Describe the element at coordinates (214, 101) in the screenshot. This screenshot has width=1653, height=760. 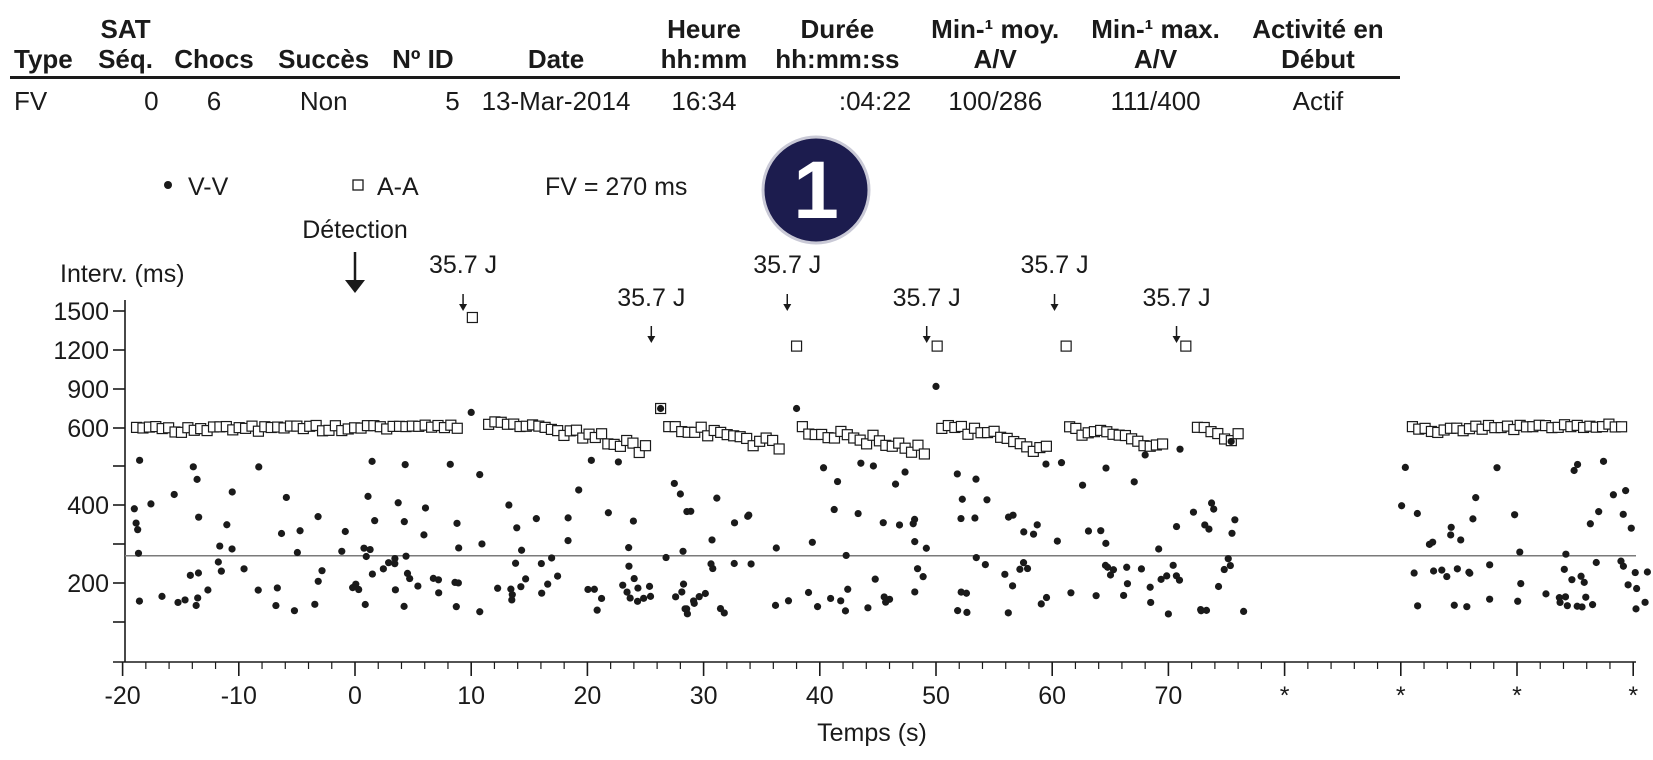
I see `cell-chocs: 6` at that location.